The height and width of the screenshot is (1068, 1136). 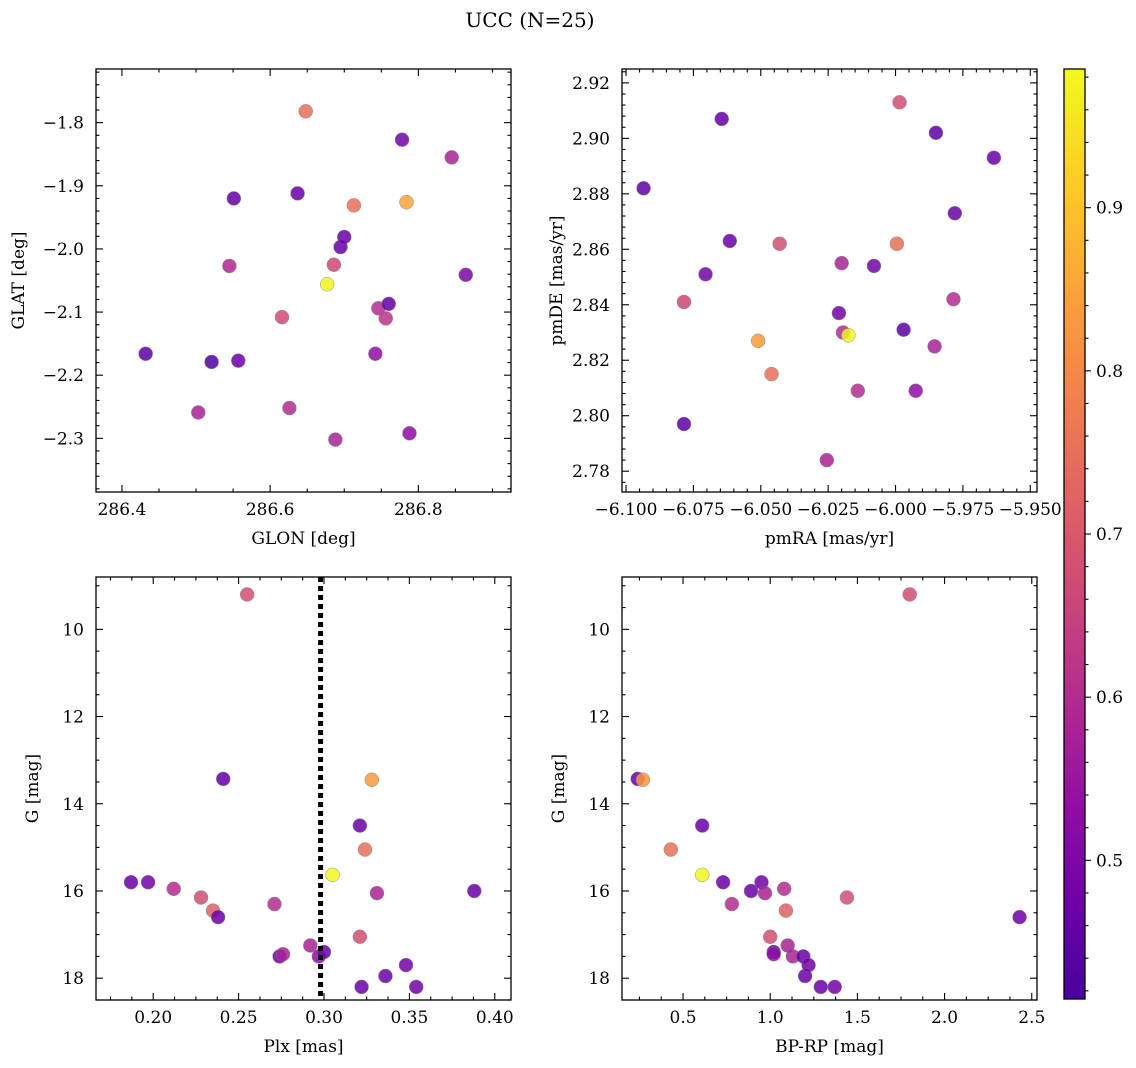 What do you see at coordinates (122, 510) in the screenshot?
I see `x-tick-label: 286.4` at bounding box center [122, 510].